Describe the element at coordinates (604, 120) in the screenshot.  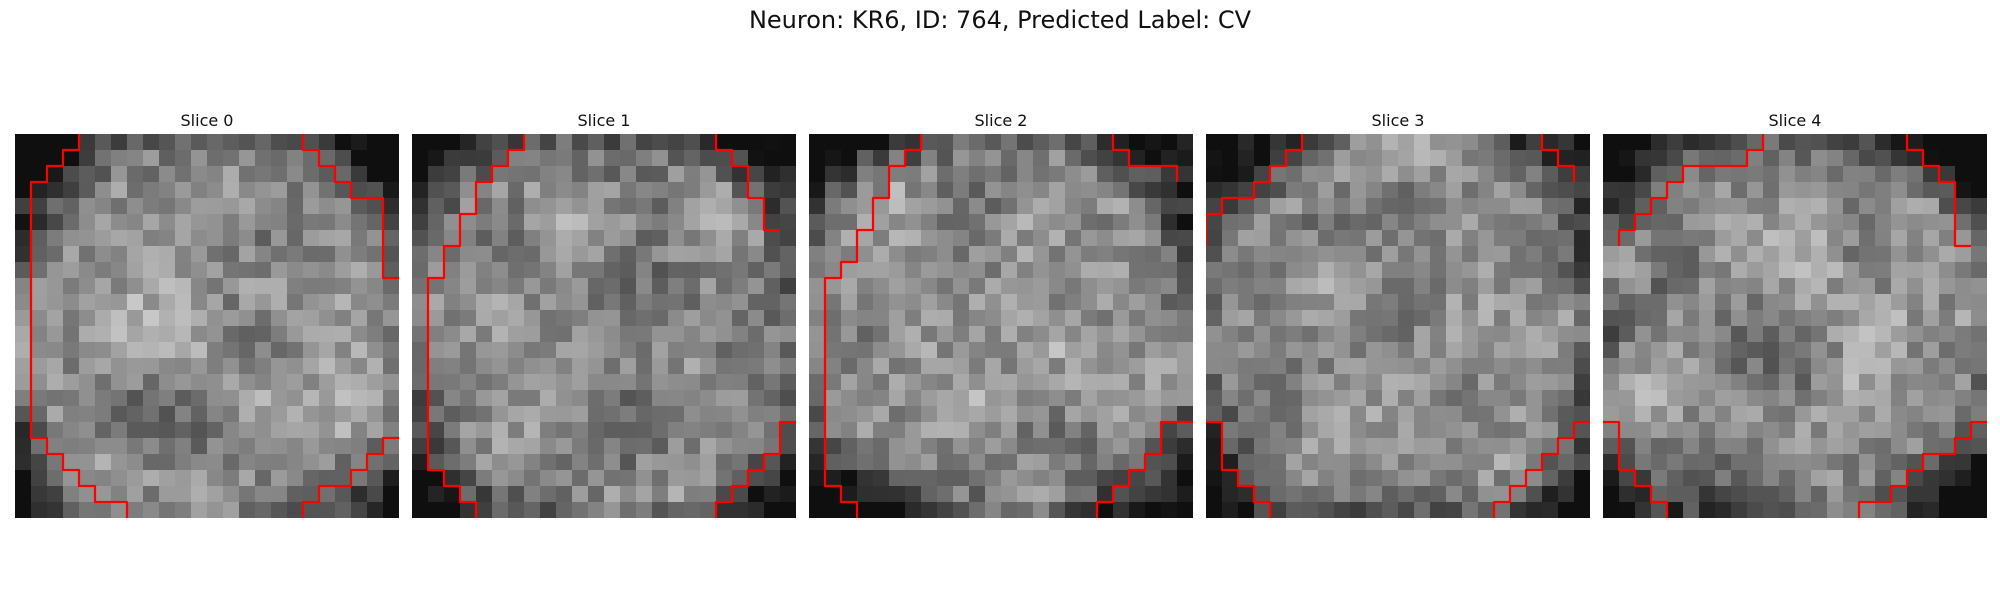
I see `slice-title: Slice 1` at that location.